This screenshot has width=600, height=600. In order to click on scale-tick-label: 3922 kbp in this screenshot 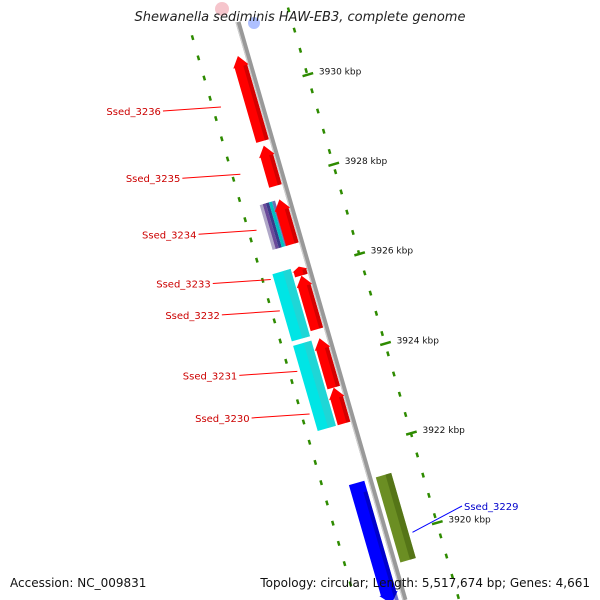, I will do `click(443, 431)`.